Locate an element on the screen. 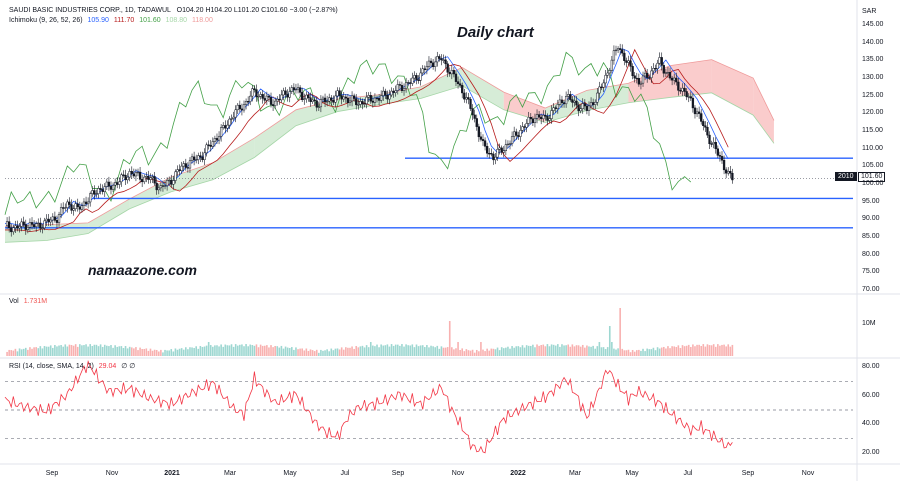  time-tick-label: May is located at coordinates (290, 473).